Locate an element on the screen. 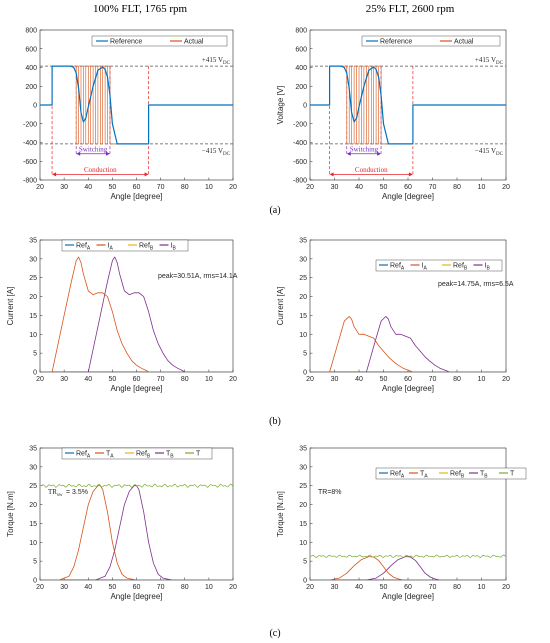 The width and height of the screenshot is (550, 643). series-reference is located at coordinates (136, 105).